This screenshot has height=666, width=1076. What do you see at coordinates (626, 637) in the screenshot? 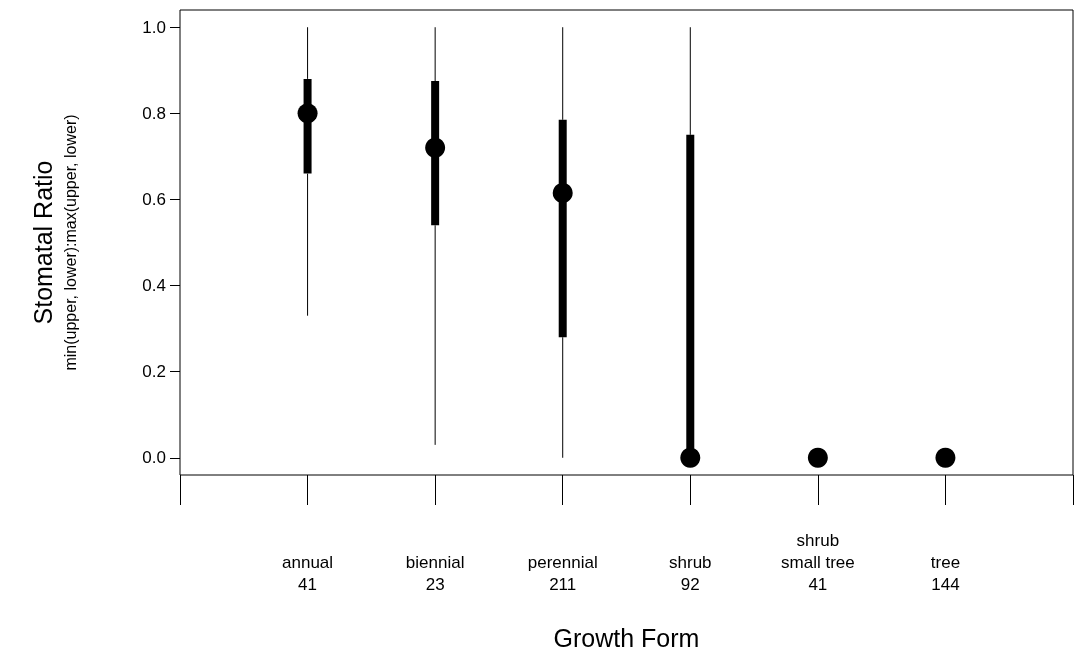
I see `x-axis-title: Growth Form` at bounding box center [626, 637].